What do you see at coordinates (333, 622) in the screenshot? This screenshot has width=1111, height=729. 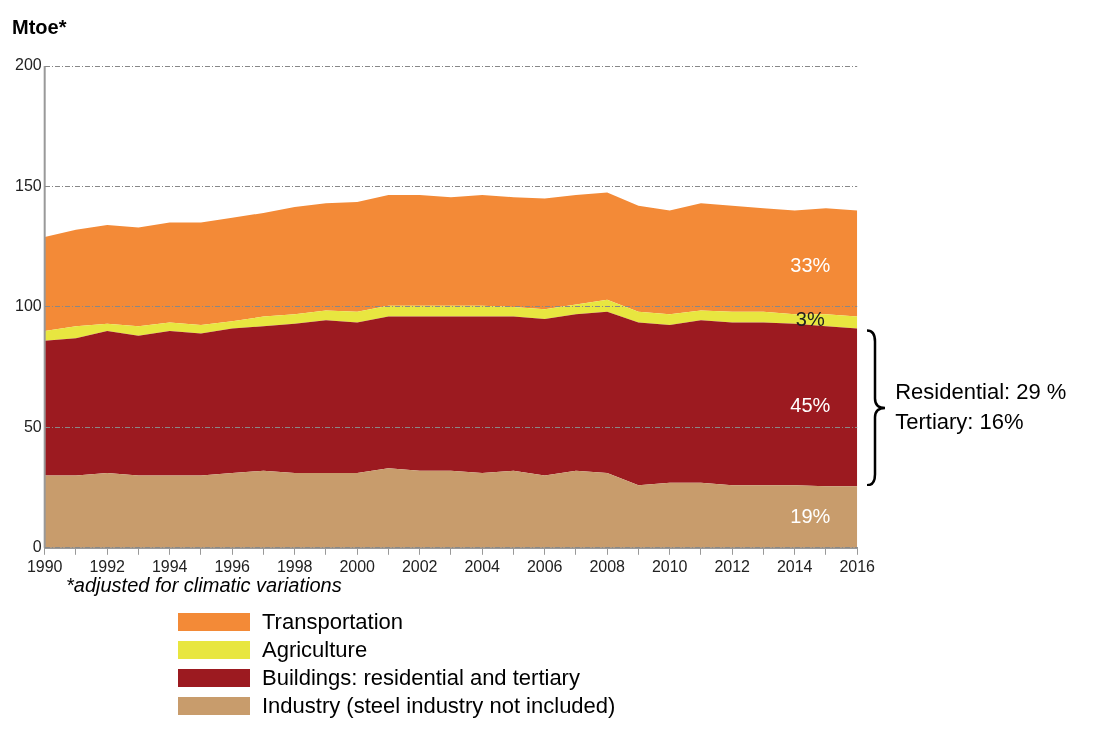 I see `legend-label: Transportation` at bounding box center [333, 622].